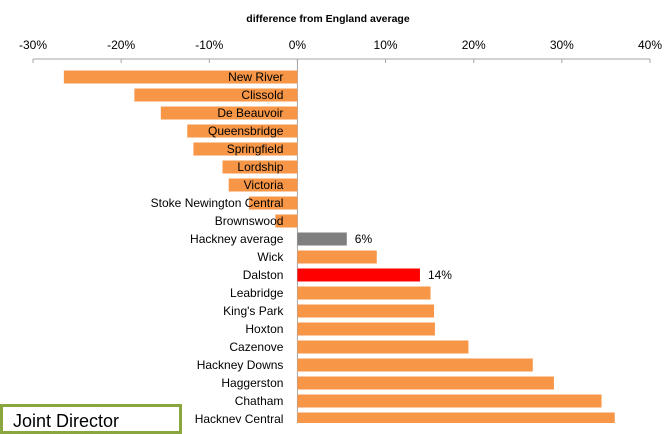  I want to click on category-label: Wick, so click(270, 257).